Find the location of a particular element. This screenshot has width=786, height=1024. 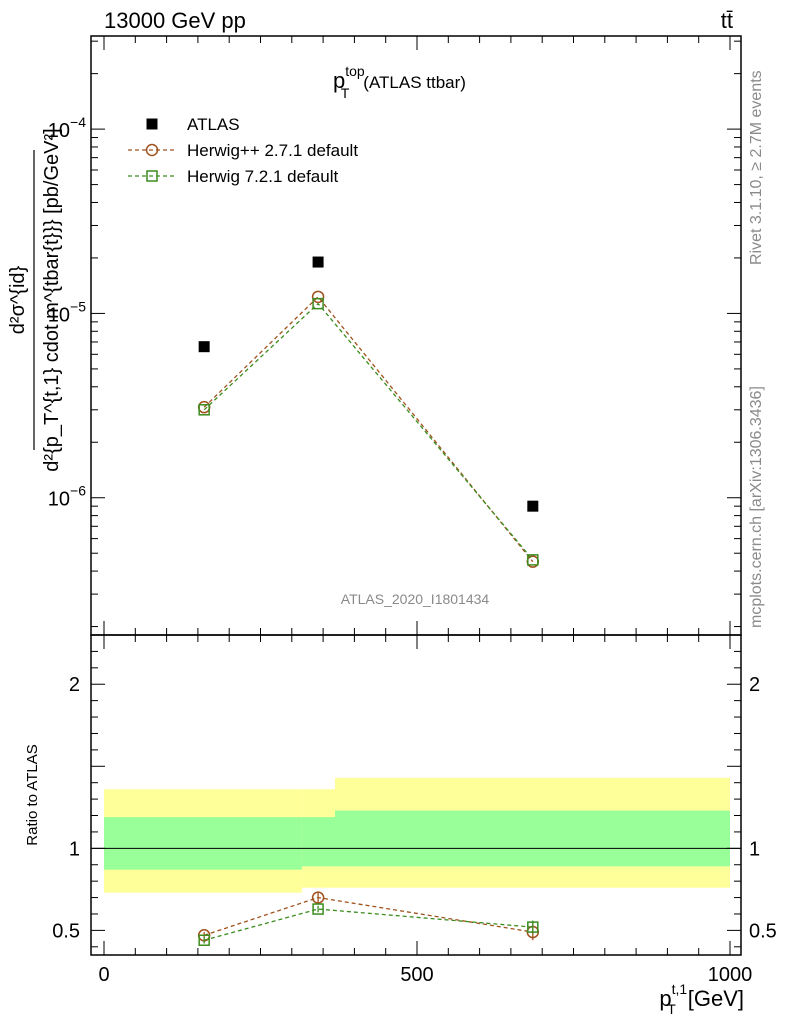

legend-label-0: ATLAS is located at coordinates (213, 124).